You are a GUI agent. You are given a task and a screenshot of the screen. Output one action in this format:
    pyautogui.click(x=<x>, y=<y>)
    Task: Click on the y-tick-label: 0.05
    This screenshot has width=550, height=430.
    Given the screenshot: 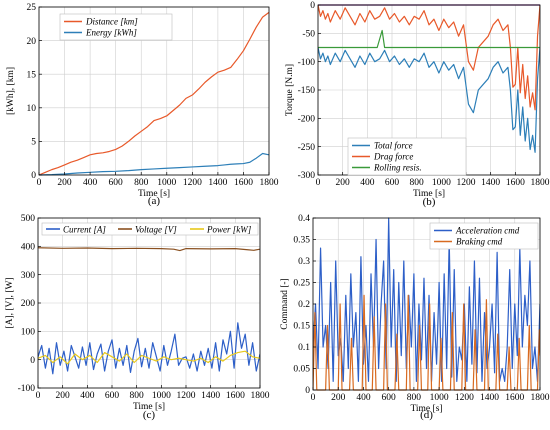 What is the action you would take?
    pyautogui.click(x=301, y=370)
    